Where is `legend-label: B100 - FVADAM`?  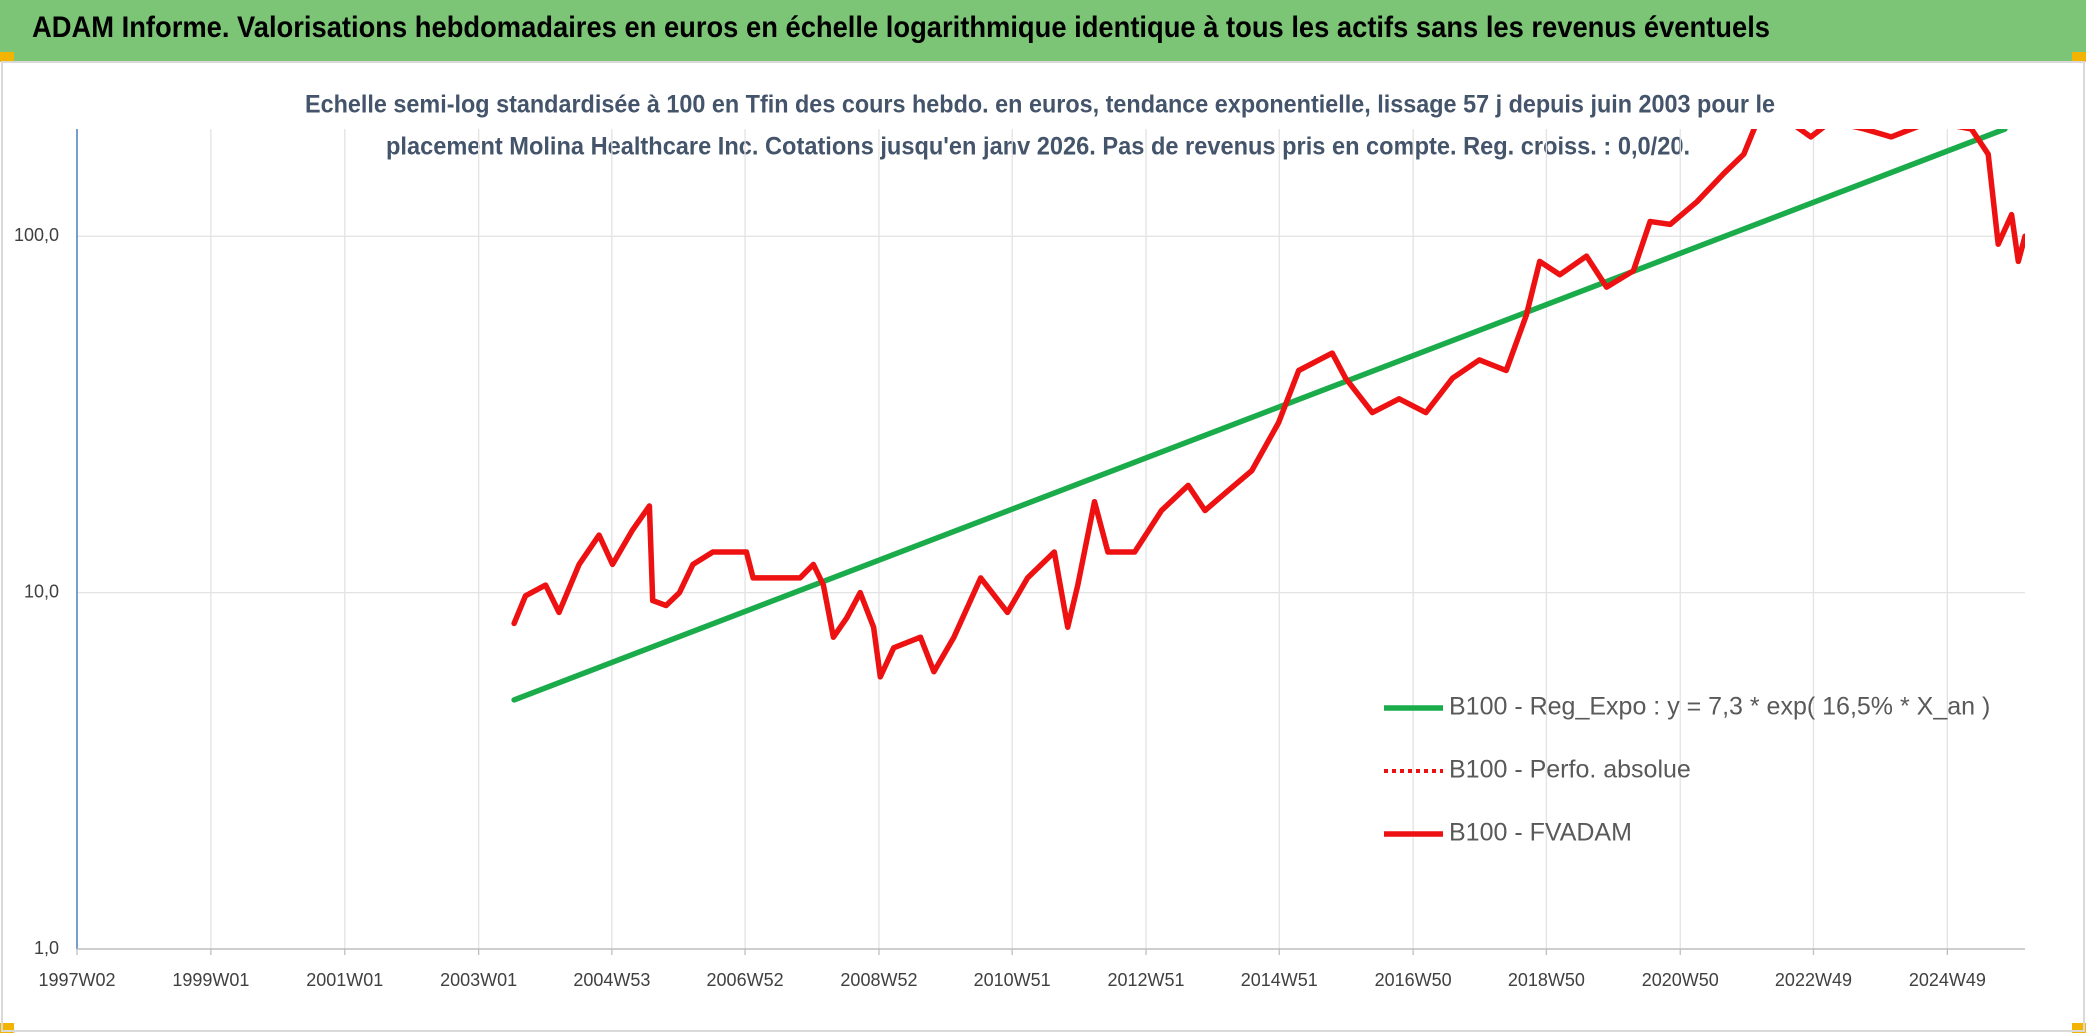 legend-label: B100 - FVADAM is located at coordinates (1540, 833).